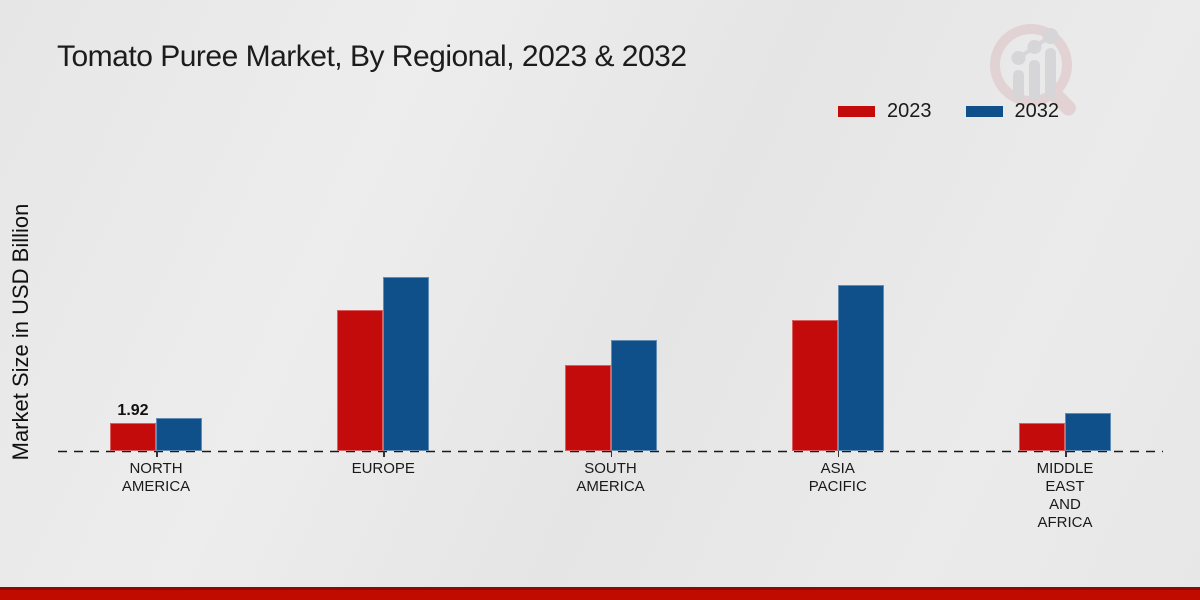 Image resolution: width=1200 pixels, height=600 pixels. What do you see at coordinates (133, 411) in the screenshot?
I see `data-label-1.92: 1.92` at bounding box center [133, 411].